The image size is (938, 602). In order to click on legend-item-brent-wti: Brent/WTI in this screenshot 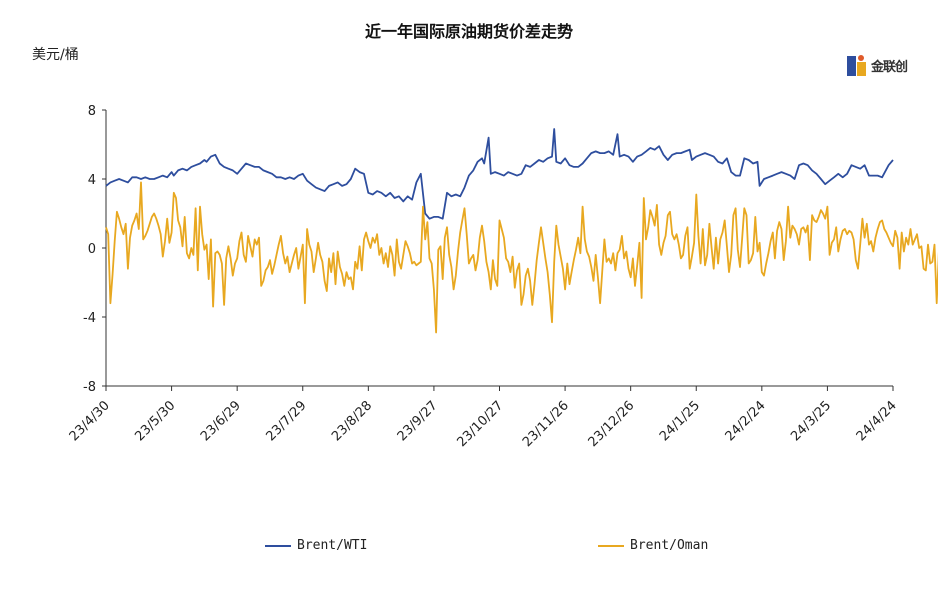, I will do `click(316, 545)`.